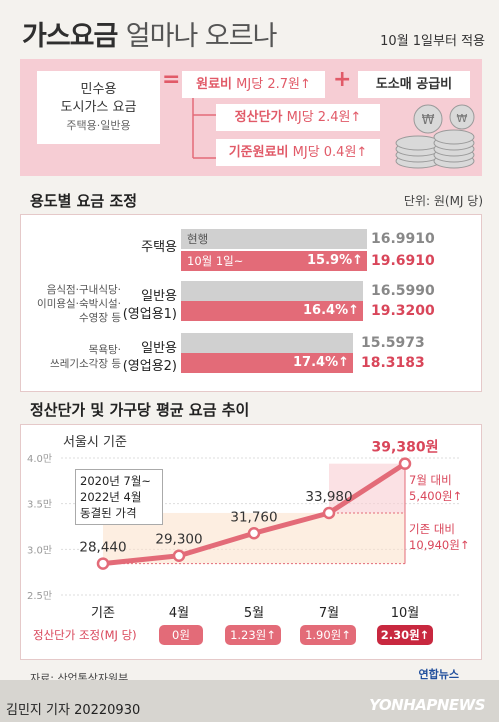 This screenshot has height=722, width=499. I want to click on row1-label: 주택용, so click(159, 247).